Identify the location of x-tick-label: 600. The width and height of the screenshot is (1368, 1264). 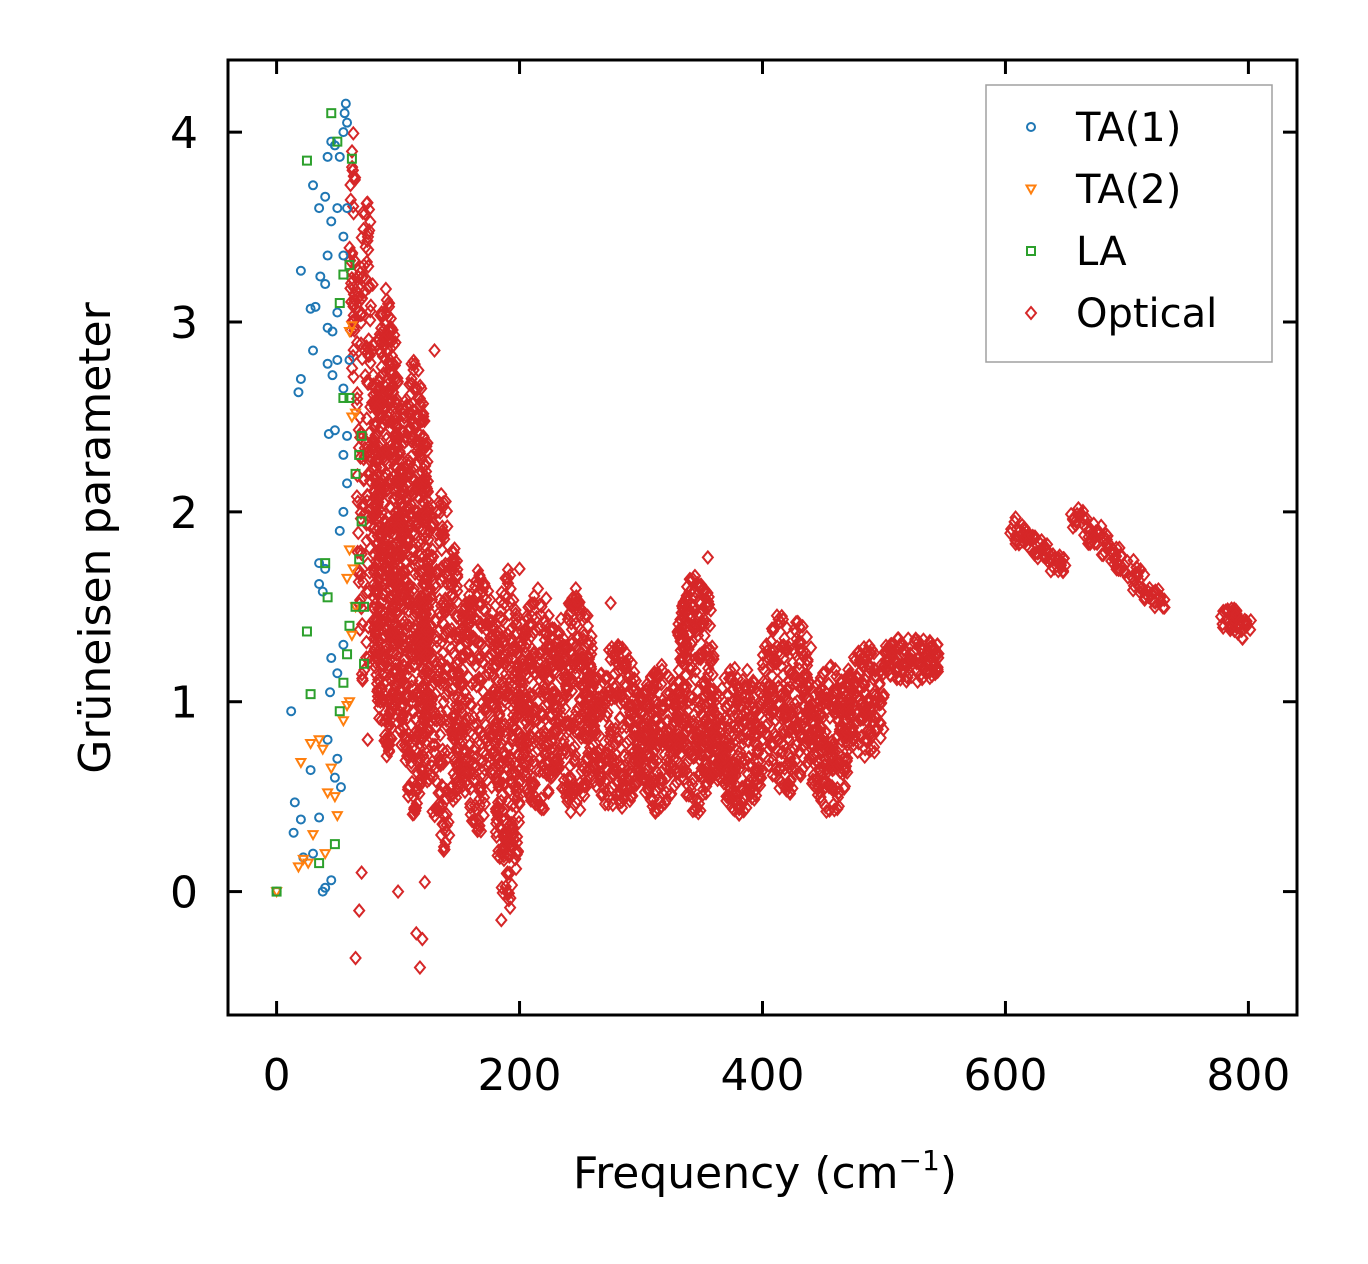
(1005, 1075).